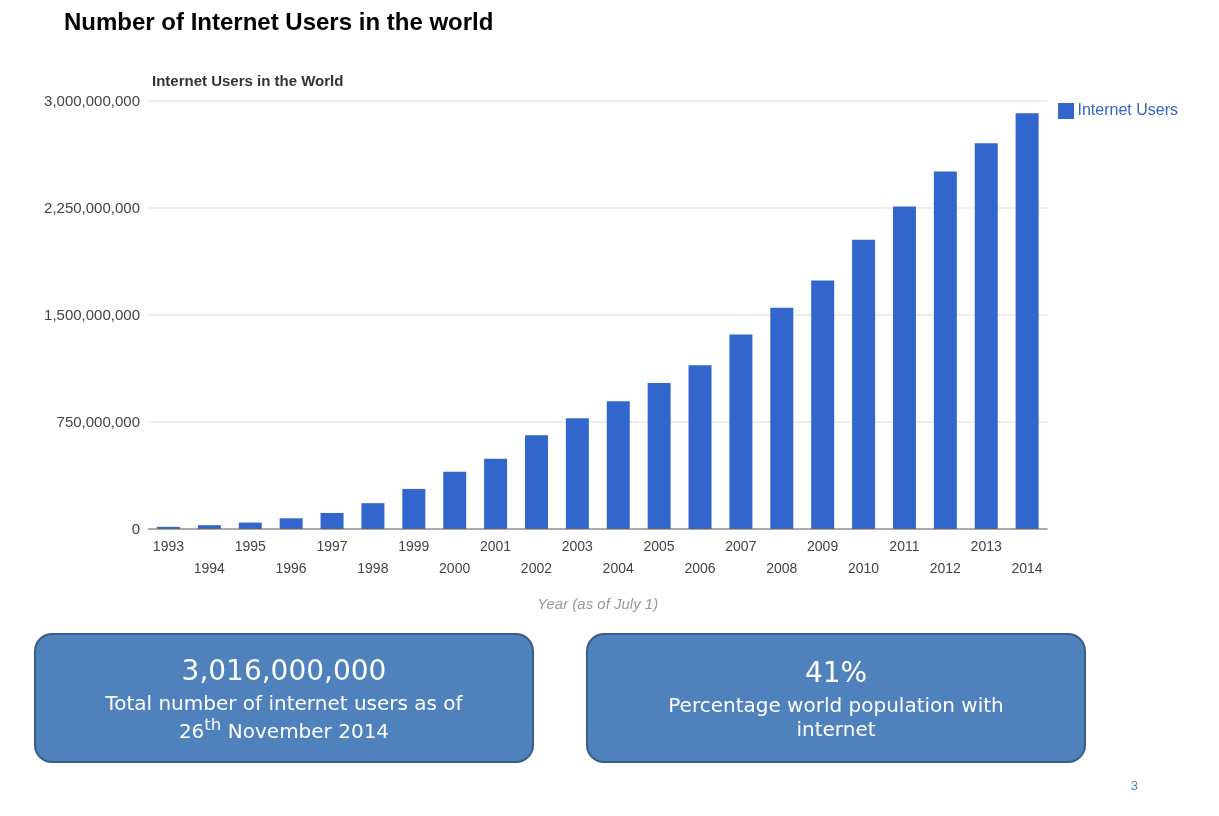 This screenshot has width=1219, height=816. Describe the element at coordinates (284, 716) in the screenshot. I see `text: Total number of internet users as of 26$^{th}$ November 2014` at that location.